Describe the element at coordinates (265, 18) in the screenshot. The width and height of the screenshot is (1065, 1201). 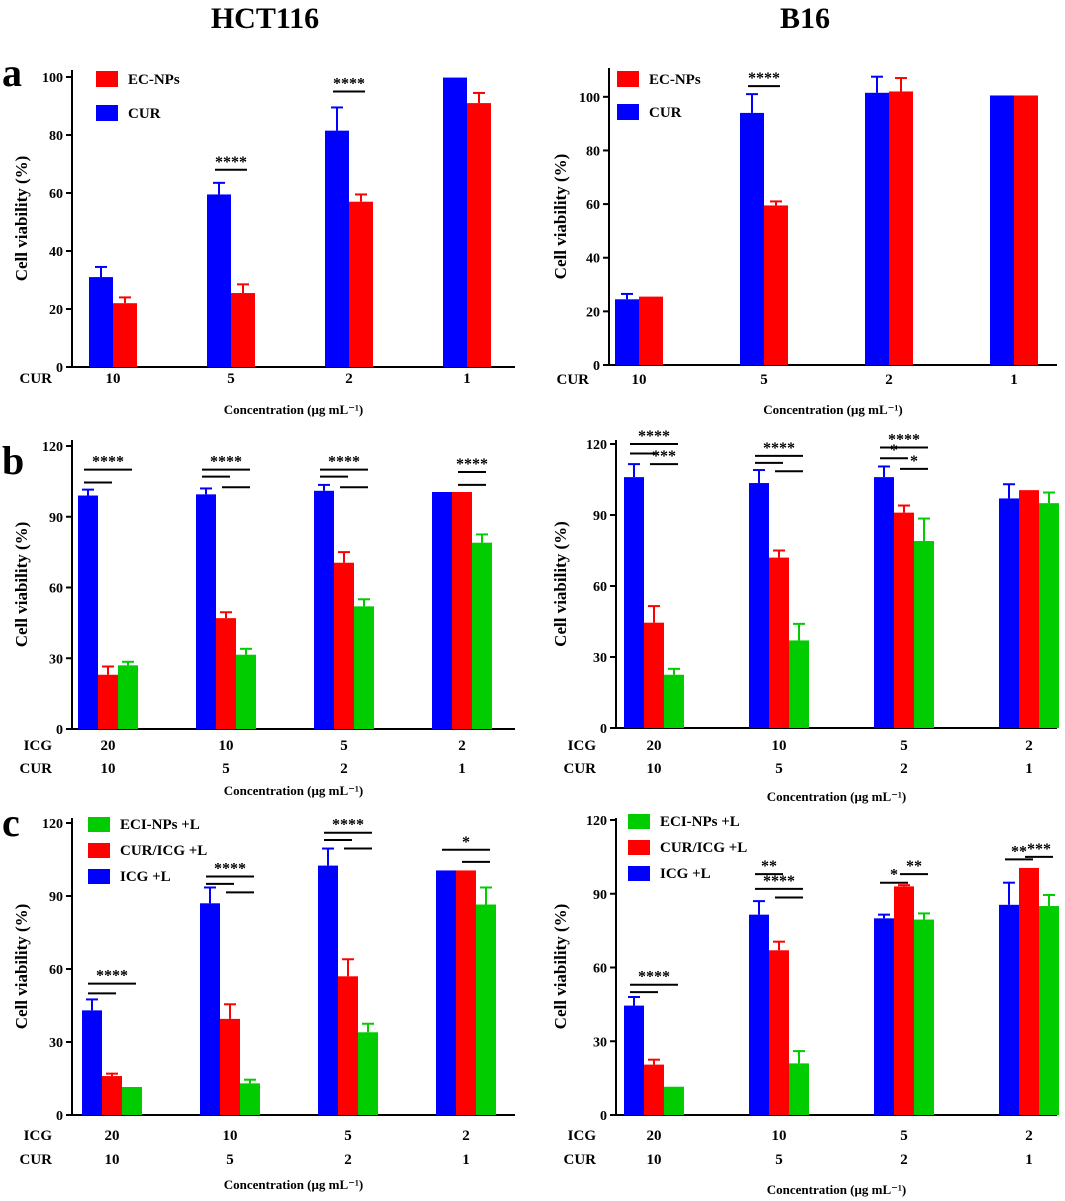
I see `column-title-hct116: HCT116` at that location.